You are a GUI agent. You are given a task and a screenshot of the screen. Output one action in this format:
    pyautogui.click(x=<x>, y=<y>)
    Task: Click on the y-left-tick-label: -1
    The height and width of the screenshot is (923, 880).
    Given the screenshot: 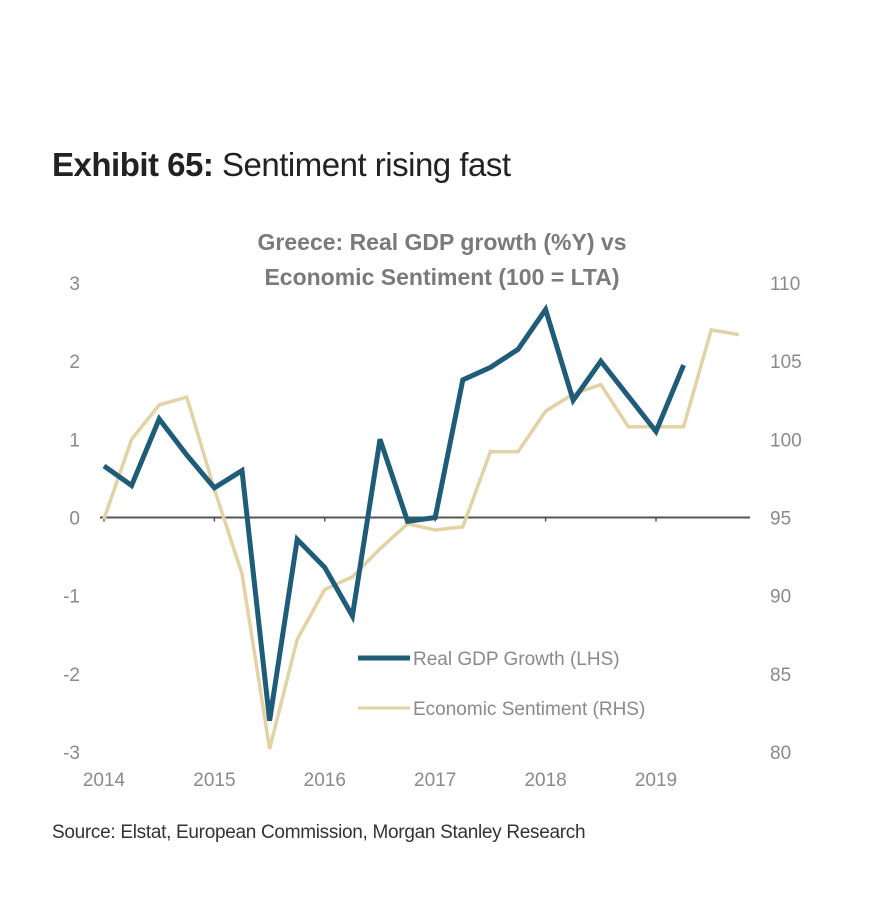 What is the action you would take?
    pyautogui.click(x=71, y=597)
    